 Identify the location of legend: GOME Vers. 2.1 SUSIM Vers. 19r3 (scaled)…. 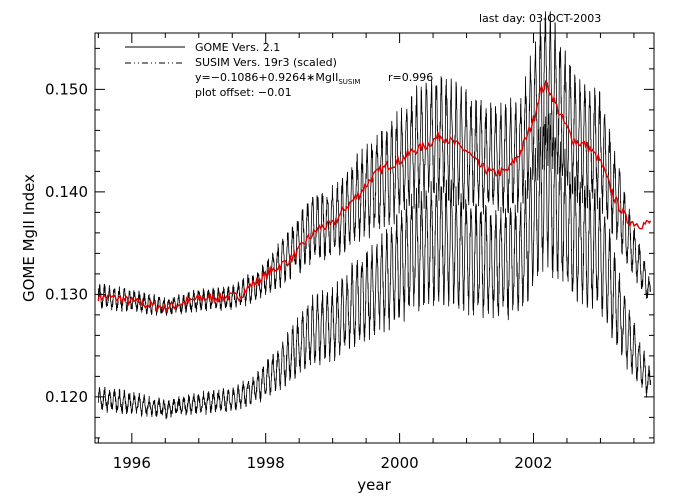
(279, 70).